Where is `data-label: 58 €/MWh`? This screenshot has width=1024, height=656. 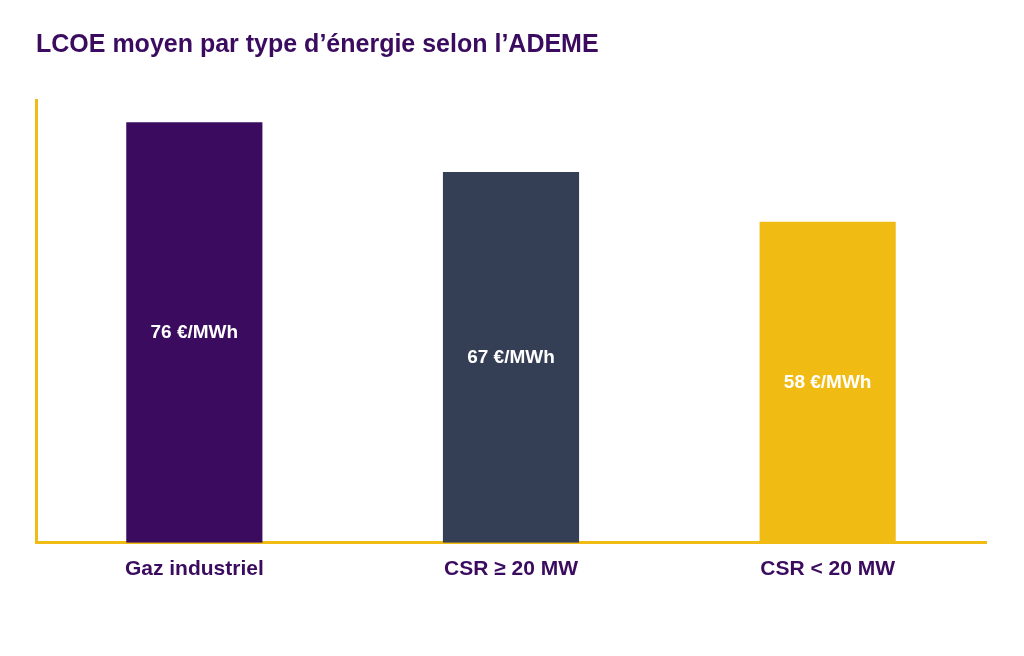
data-label: 58 €/MWh is located at coordinates (827, 381).